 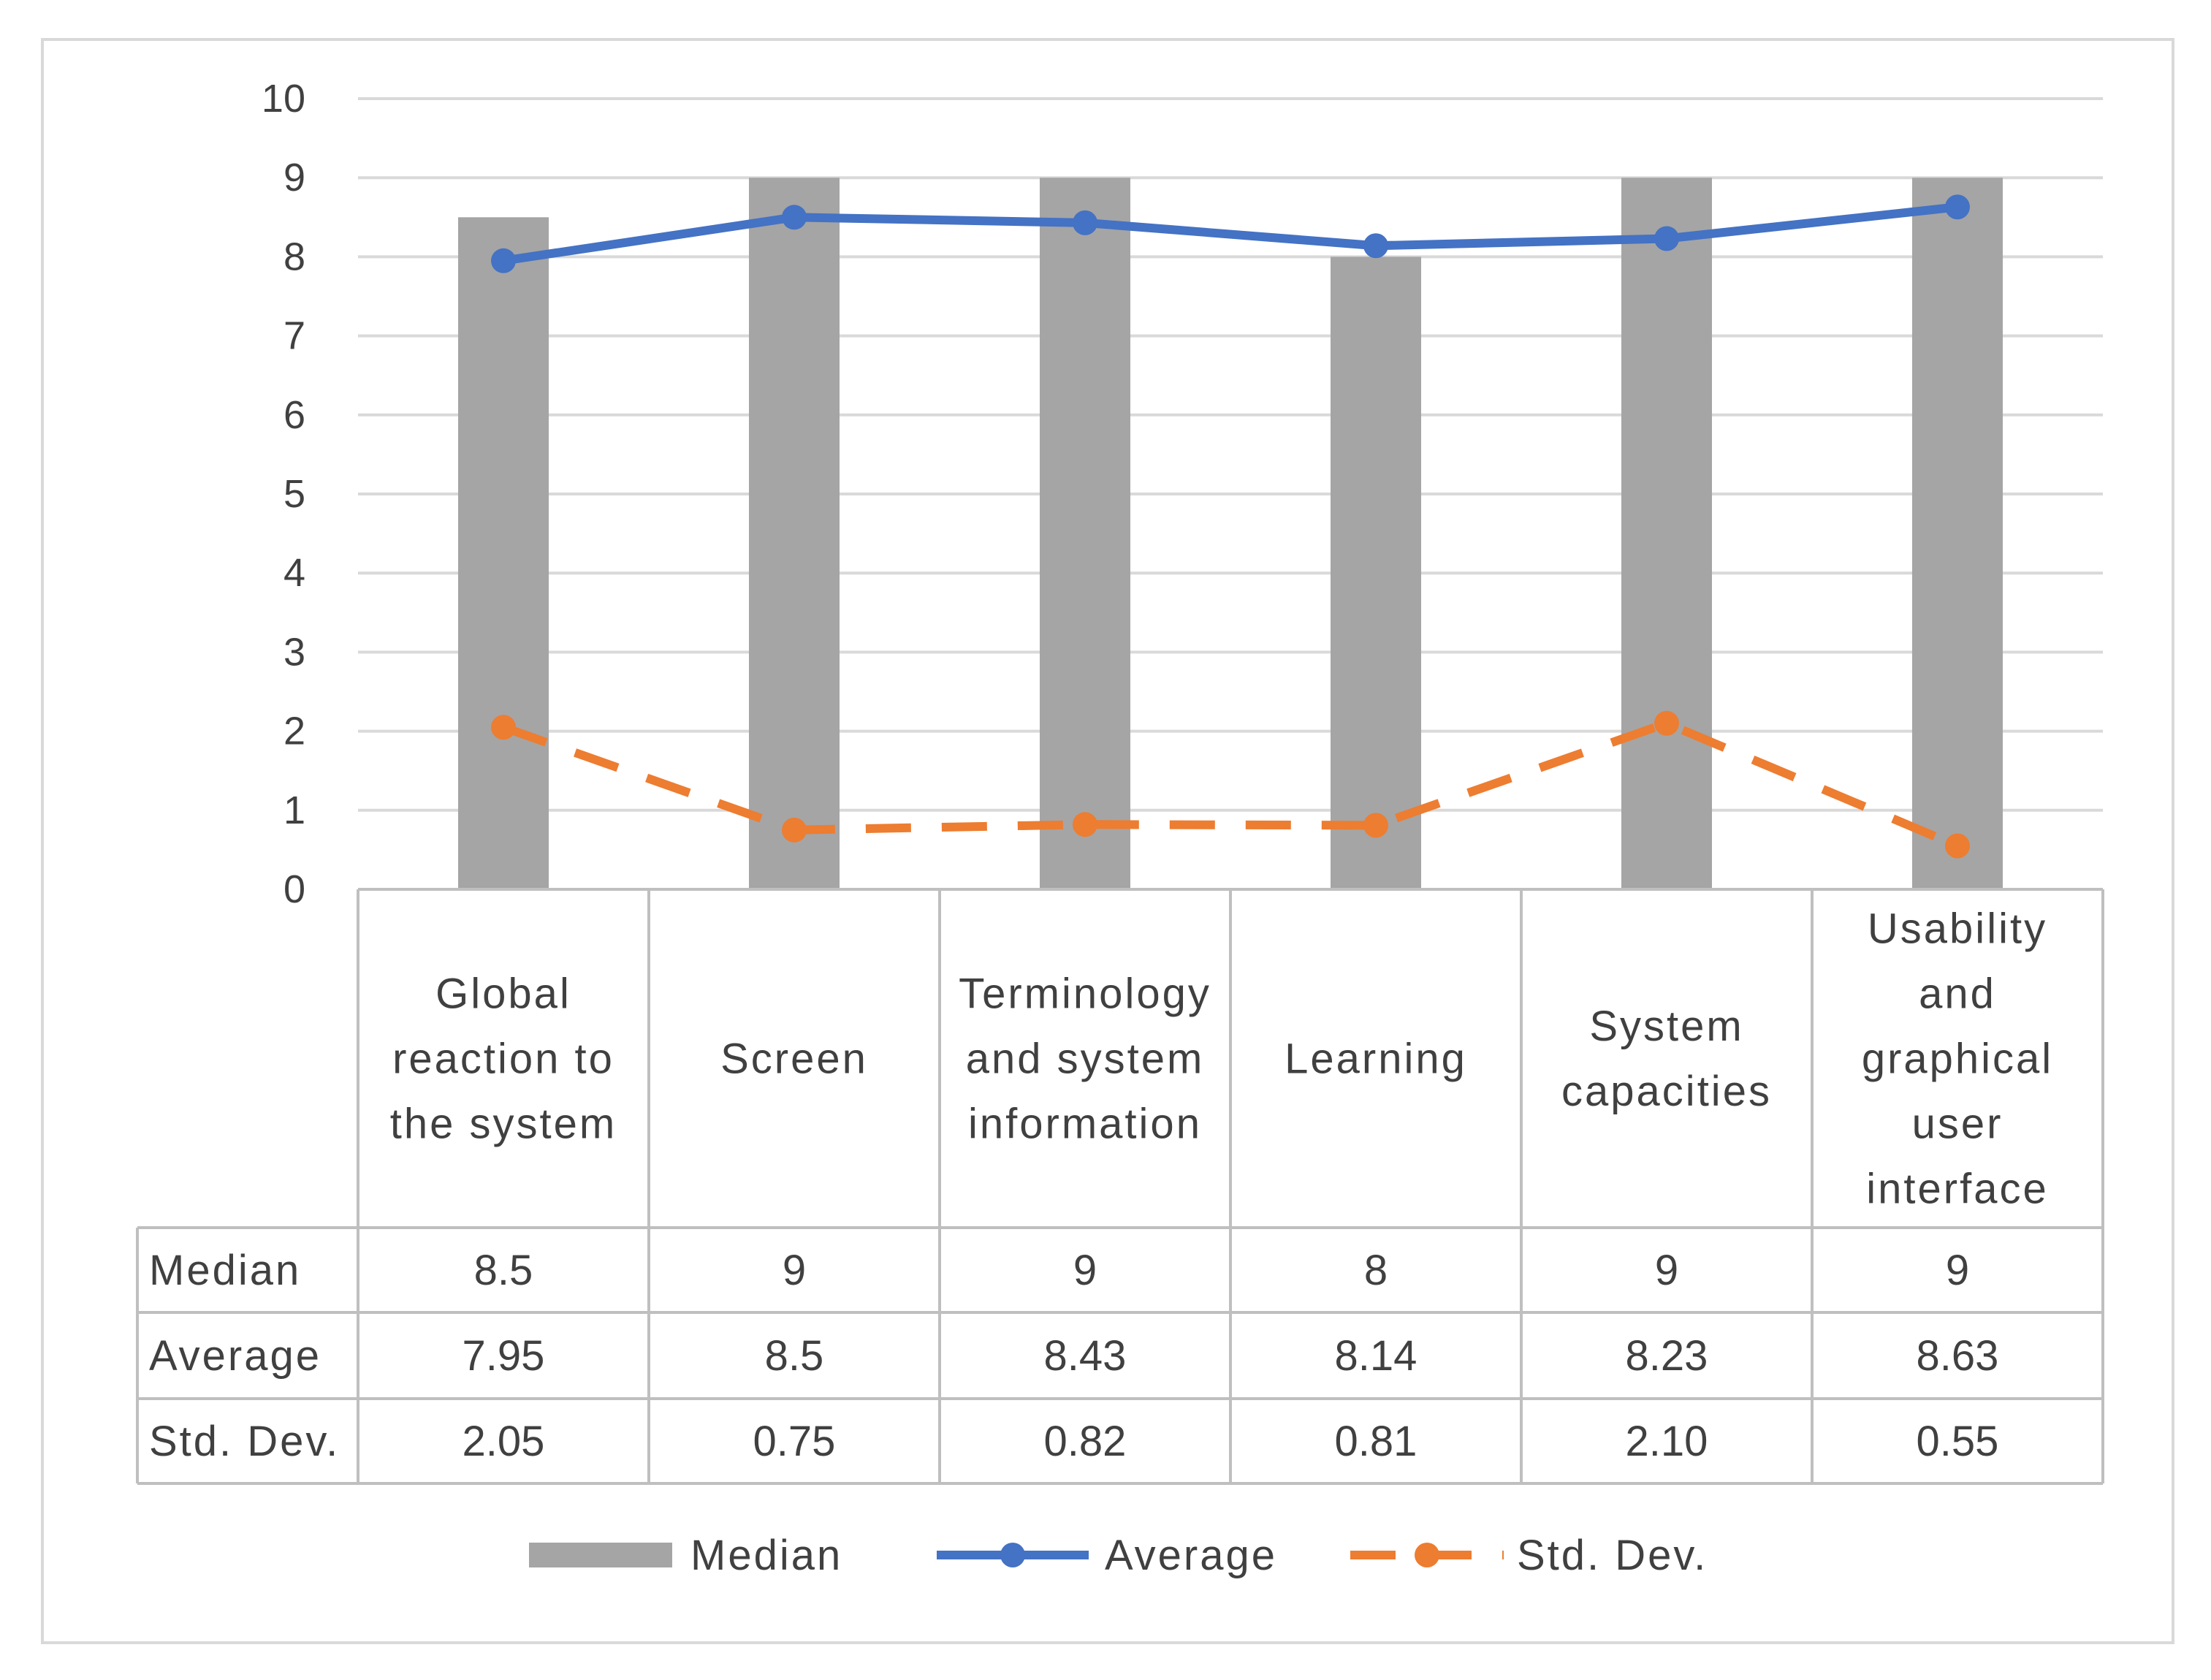 I want to click on category-label: System, so click(x=1666, y=1026).